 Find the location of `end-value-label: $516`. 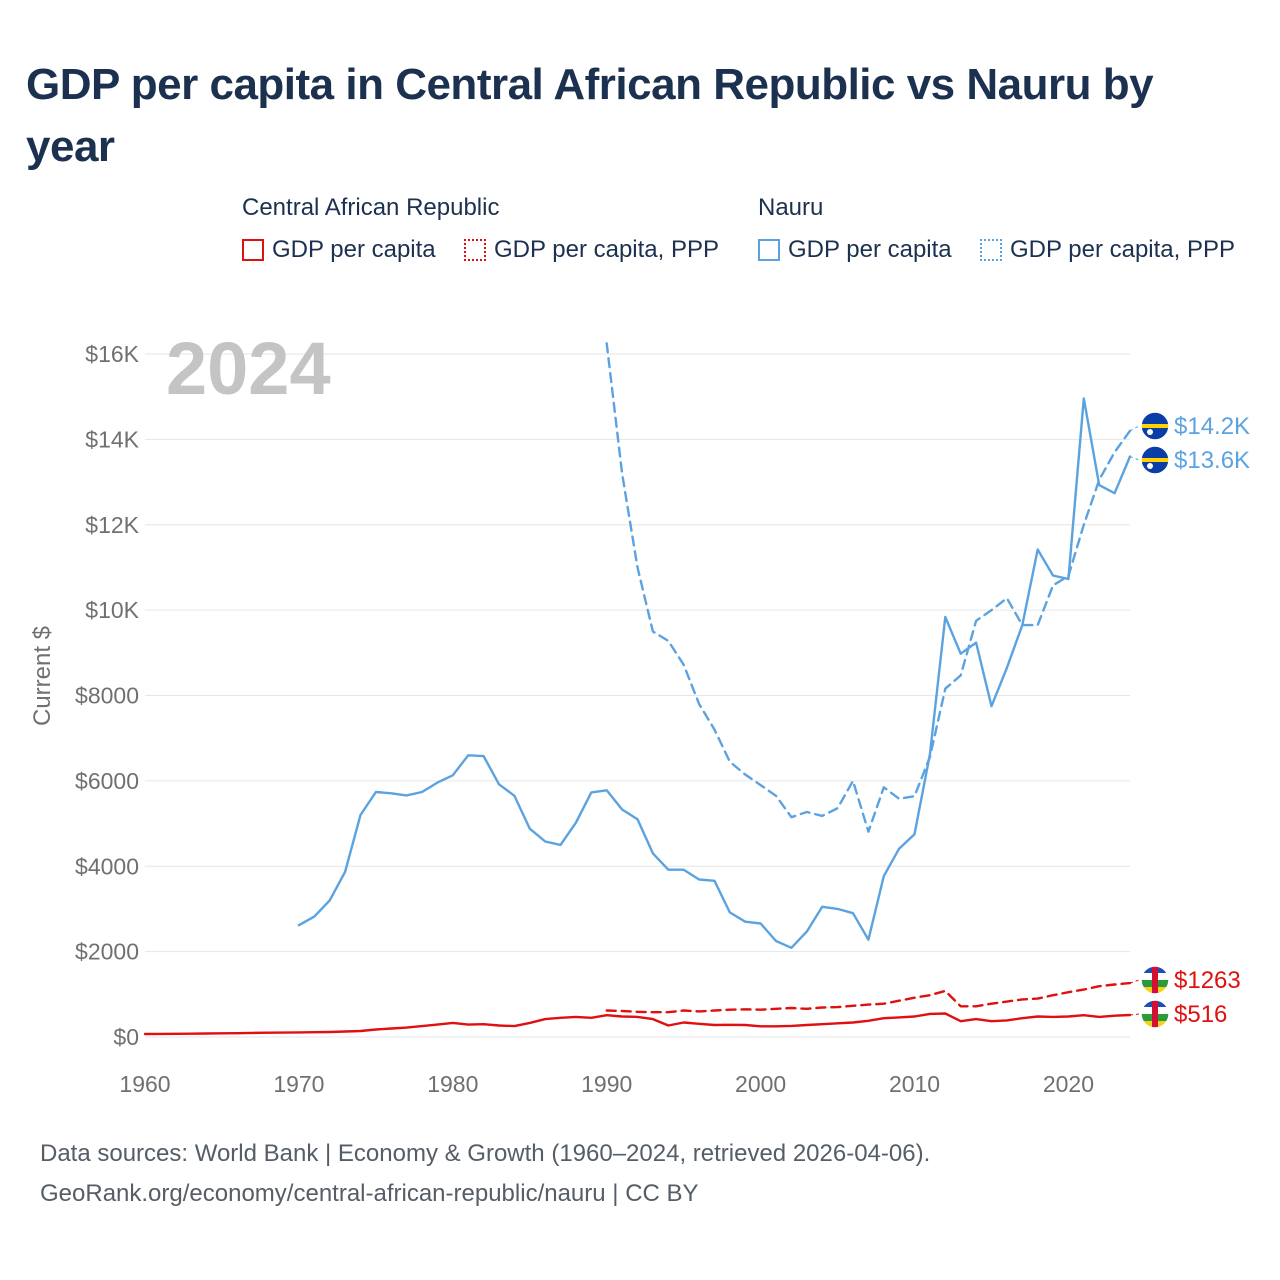

end-value-label: $516 is located at coordinates (1200, 1014).